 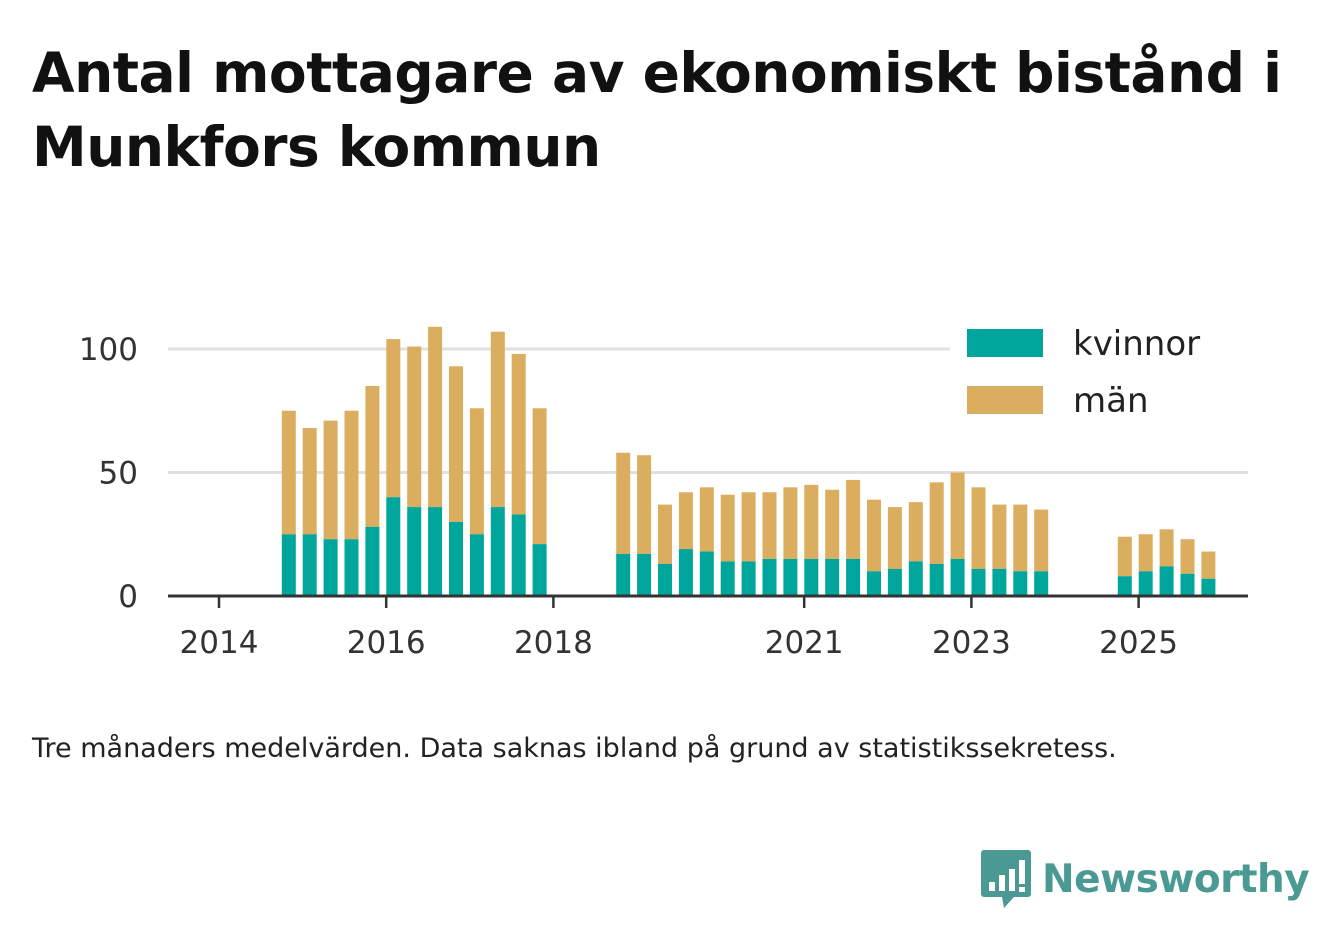 What do you see at coordinates (790, 523) in the screenshot?
I see `bar-man-2020-Q3` at bounding box center [790, 523].